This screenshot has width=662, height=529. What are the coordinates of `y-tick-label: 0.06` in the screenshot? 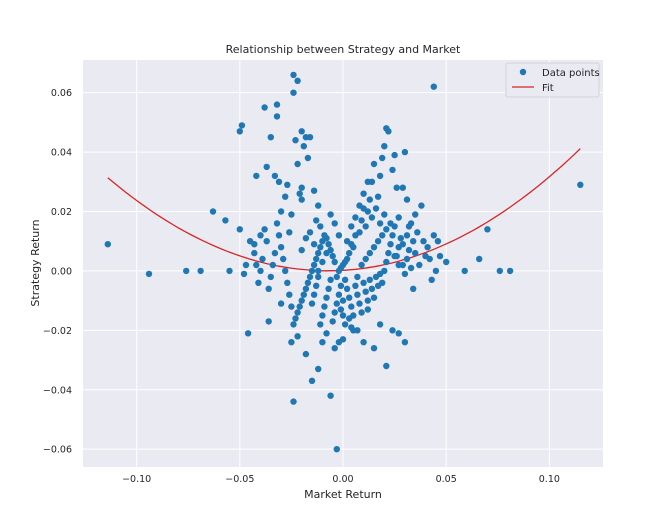 It's located at (61, 93).